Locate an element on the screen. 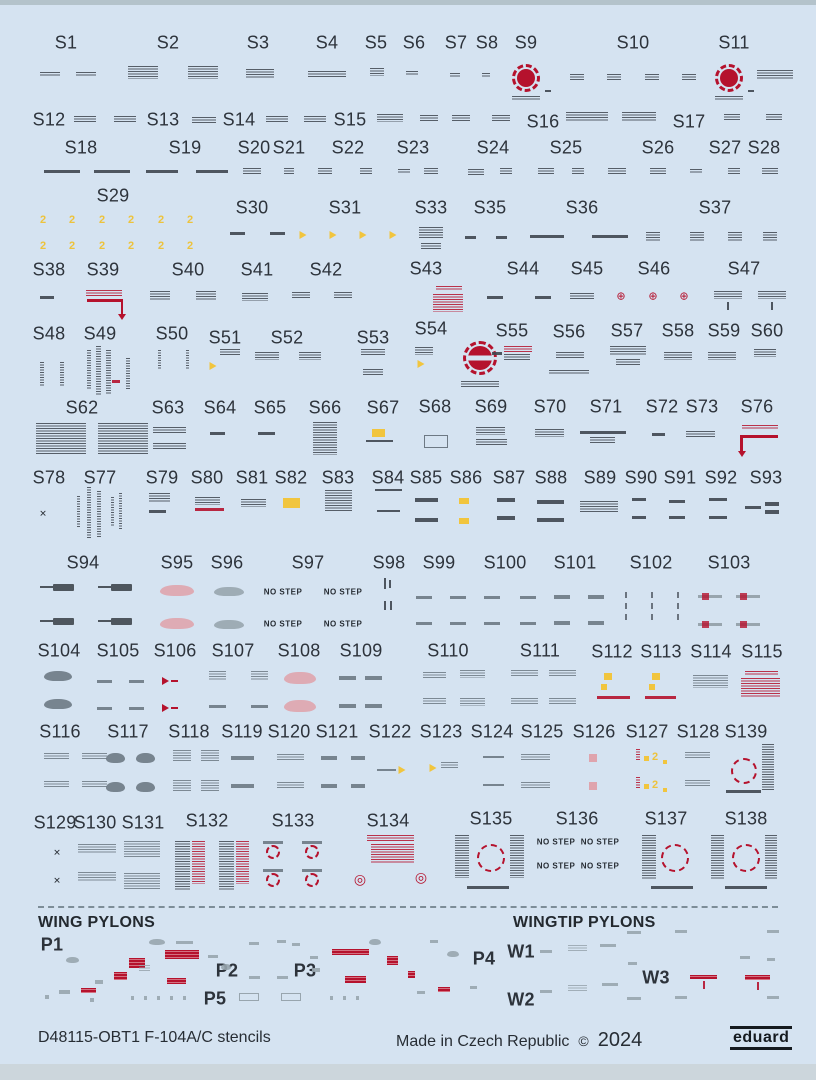 The image size is (816, 1080). stencil-label-S94: S94 is located at coordinates (83, 562).